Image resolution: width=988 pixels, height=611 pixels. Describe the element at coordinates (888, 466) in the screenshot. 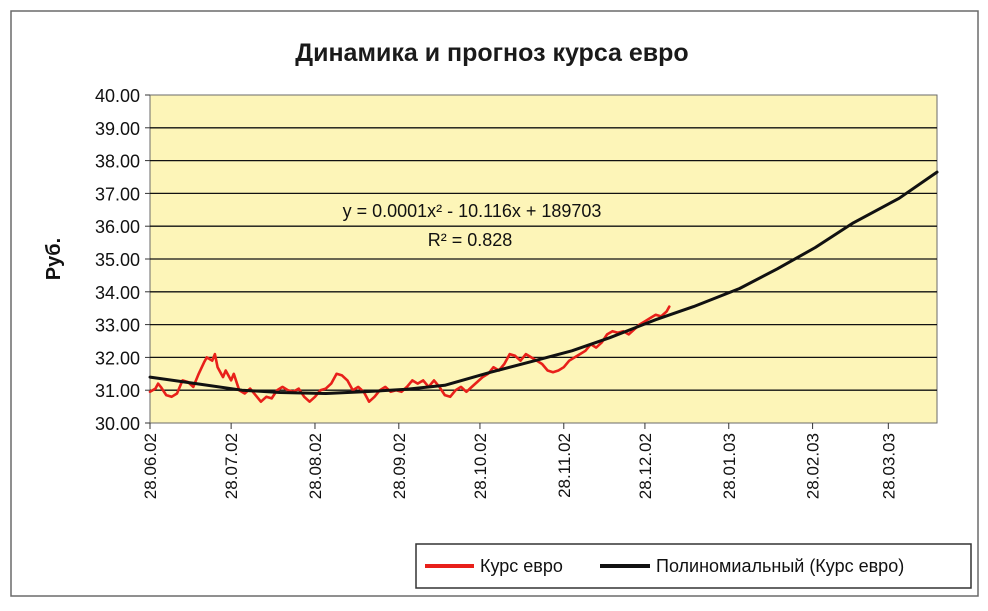

I see `x-tick-label: 28.03.03` at that location.